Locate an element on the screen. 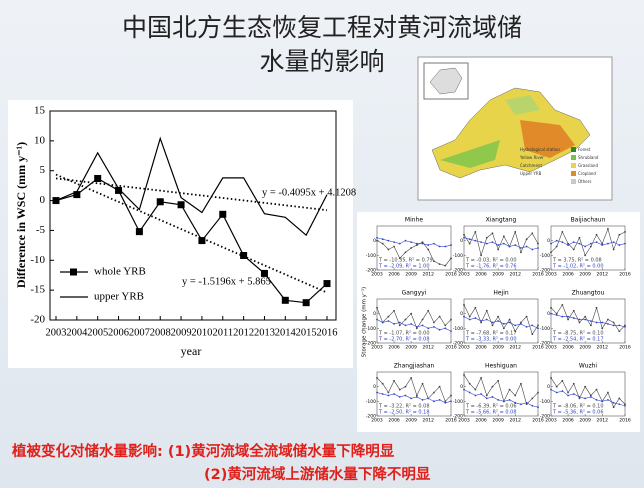 This screenshot has width=644, height=488. x-tick-label: 2014 is located at coordinates (286, 332).